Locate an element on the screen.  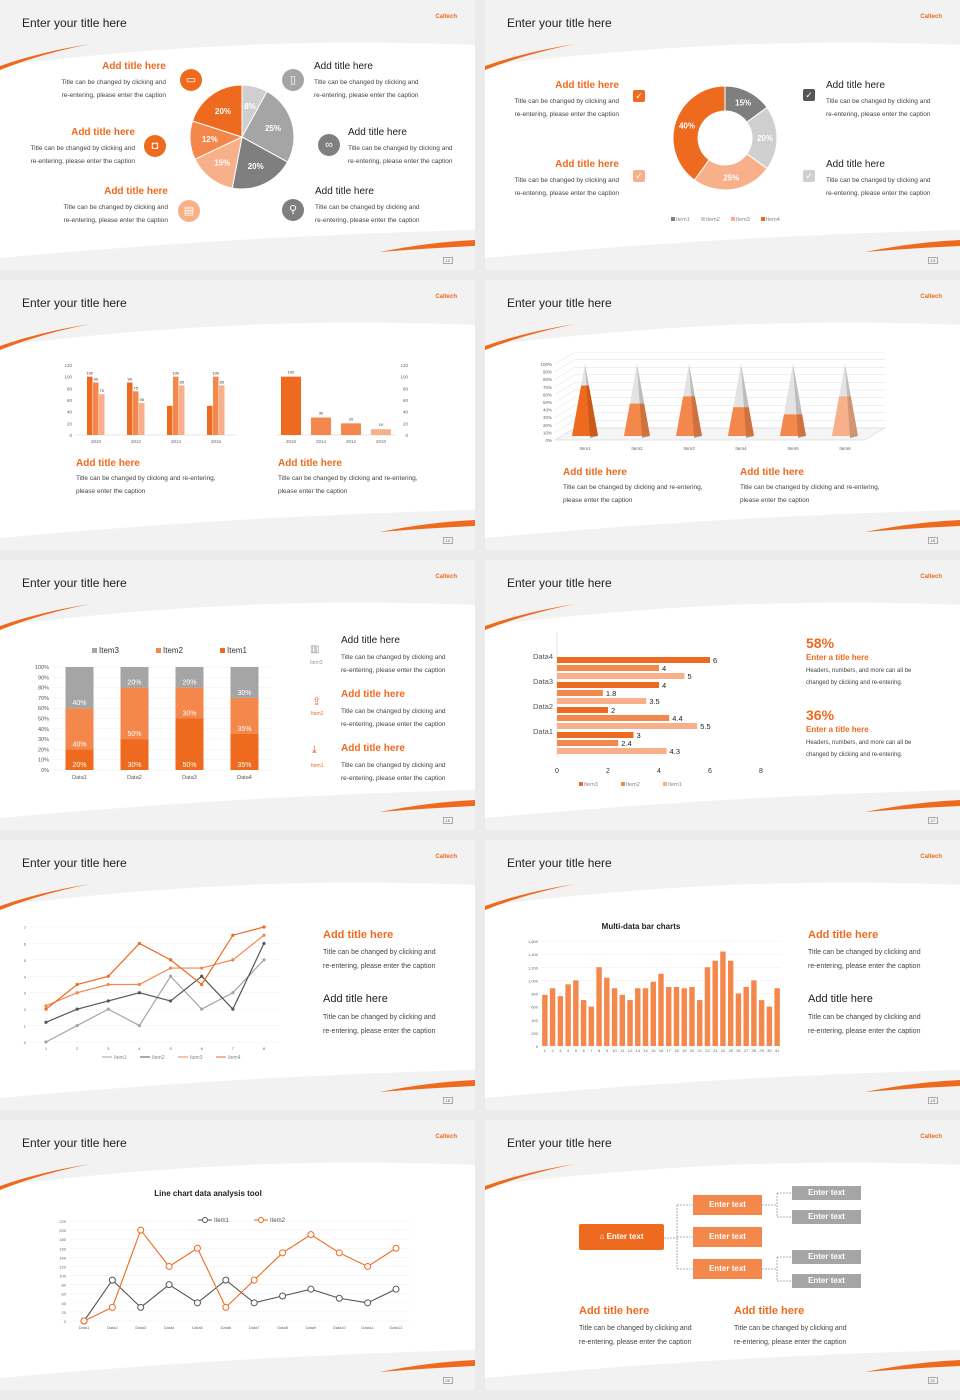
stat-percent: 58% is located at coordinates (820, 643).